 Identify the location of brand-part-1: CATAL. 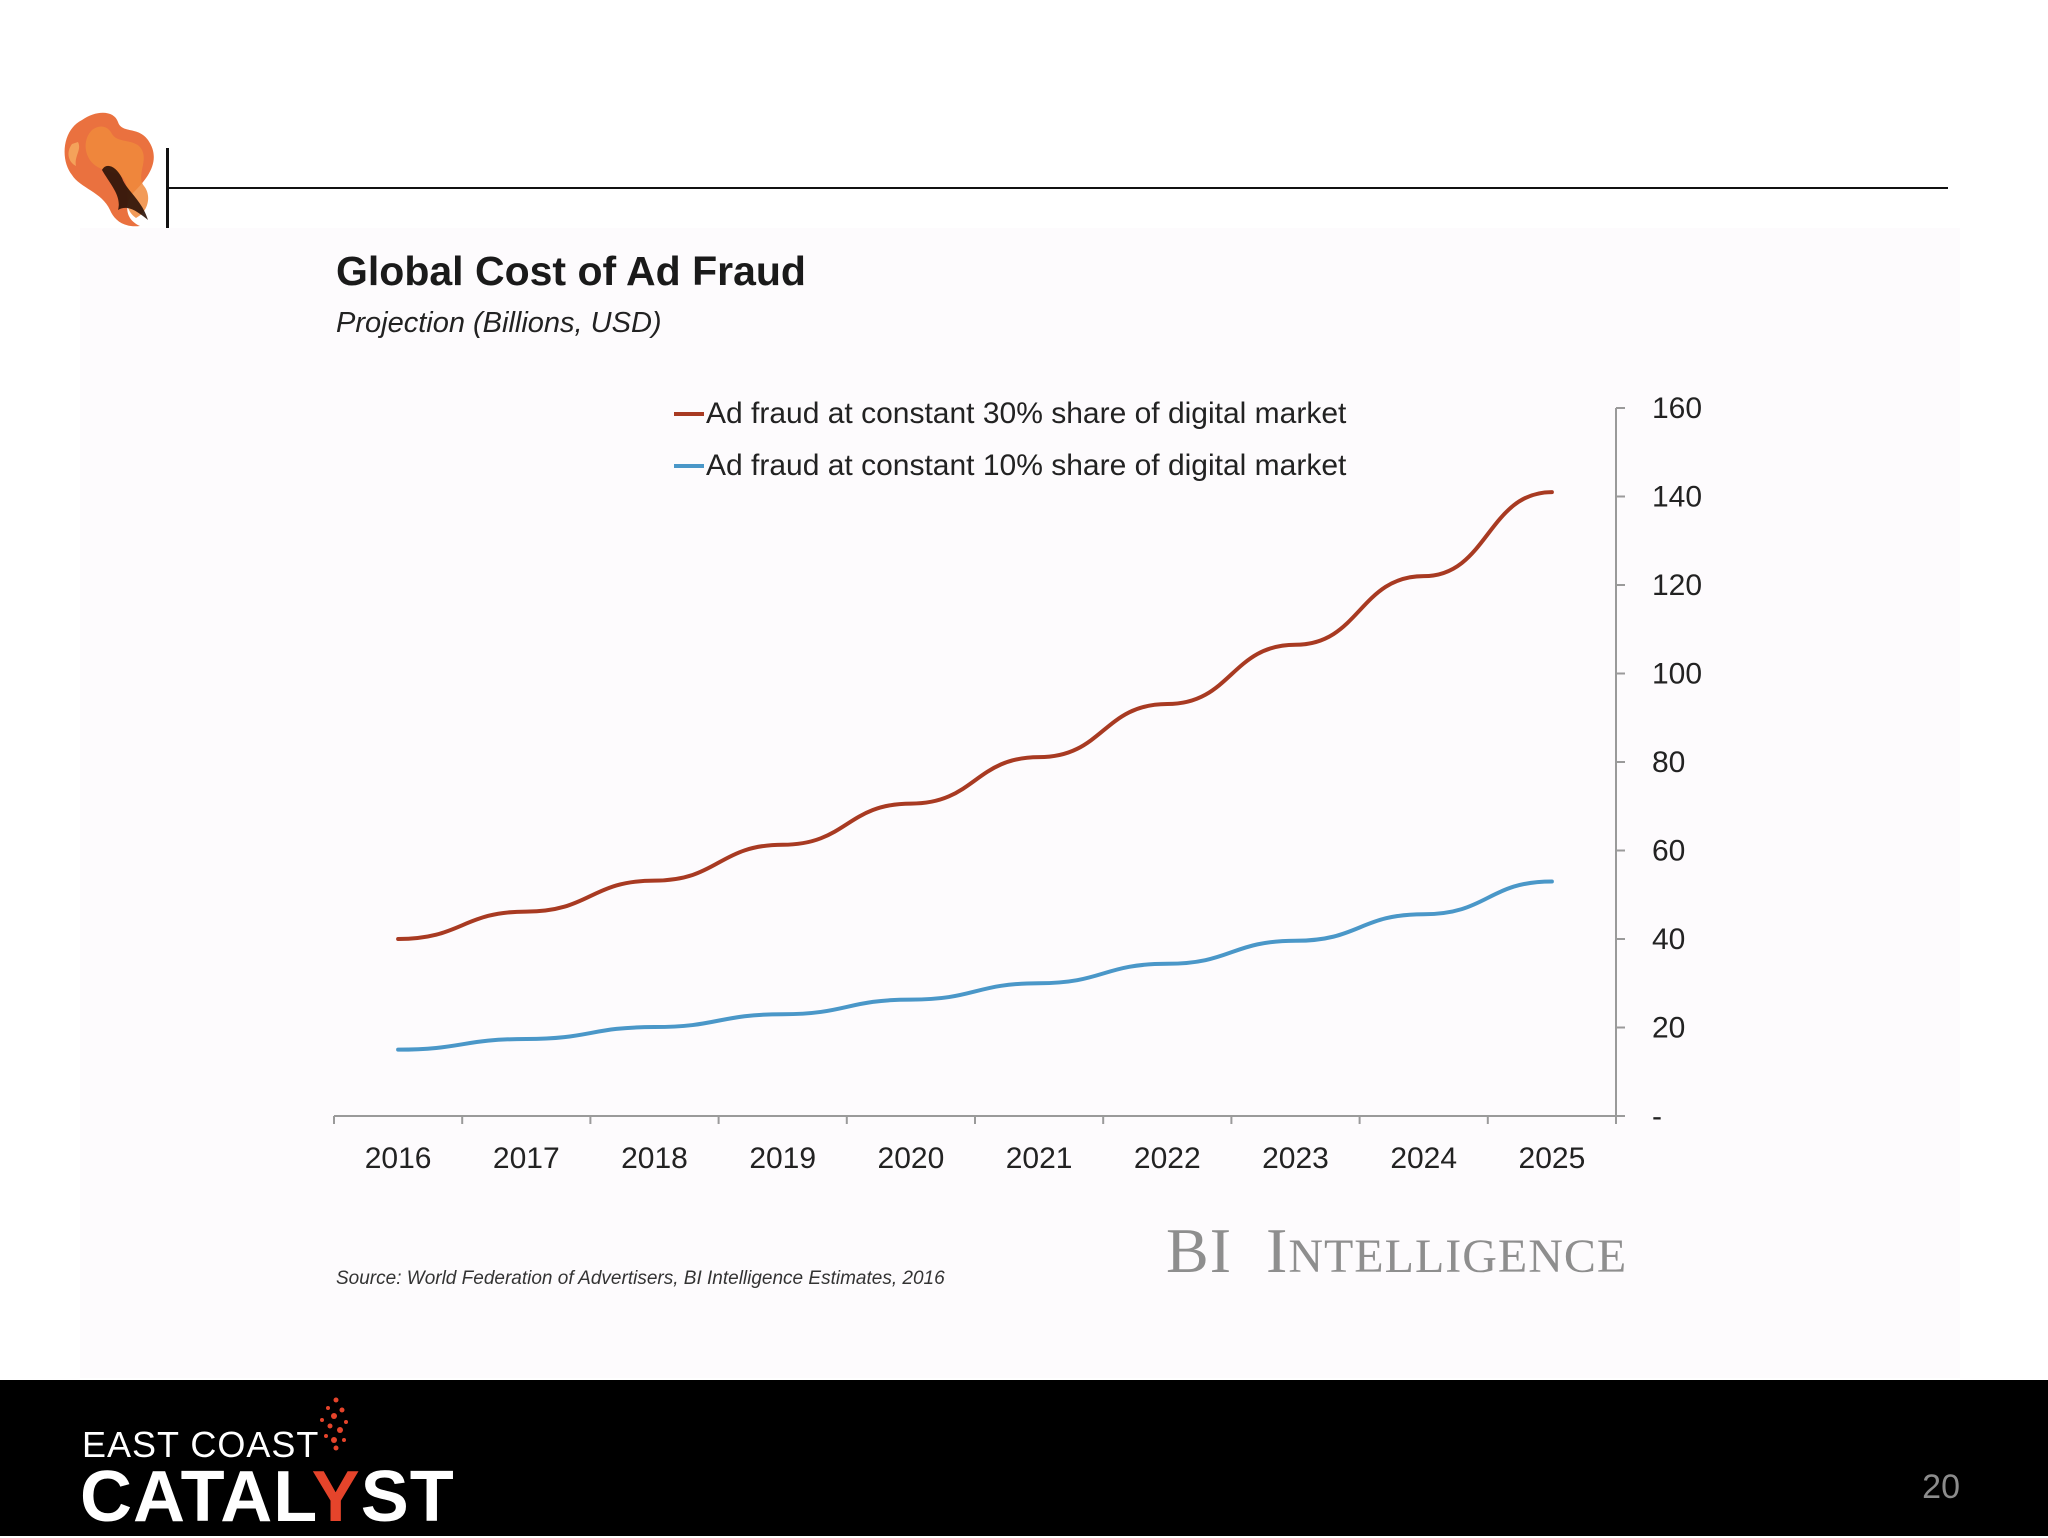
(196, 1497).